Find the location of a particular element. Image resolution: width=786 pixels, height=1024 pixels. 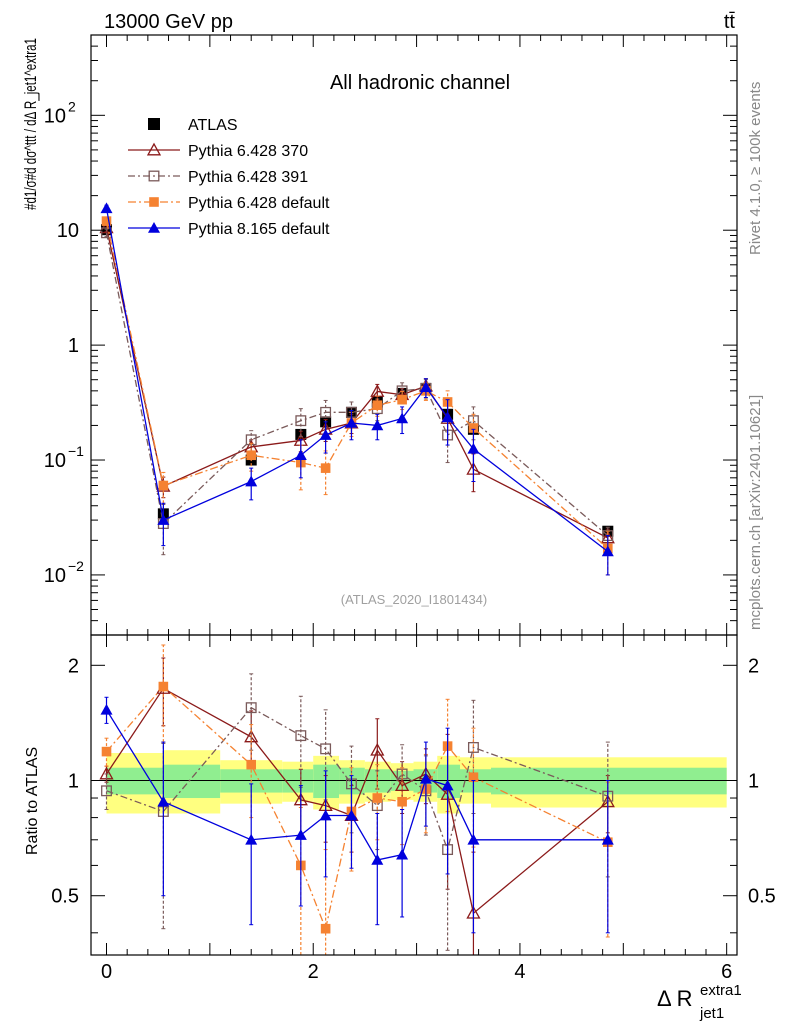

main-y-tick-label: 1 is located at coordinates (73, 346).